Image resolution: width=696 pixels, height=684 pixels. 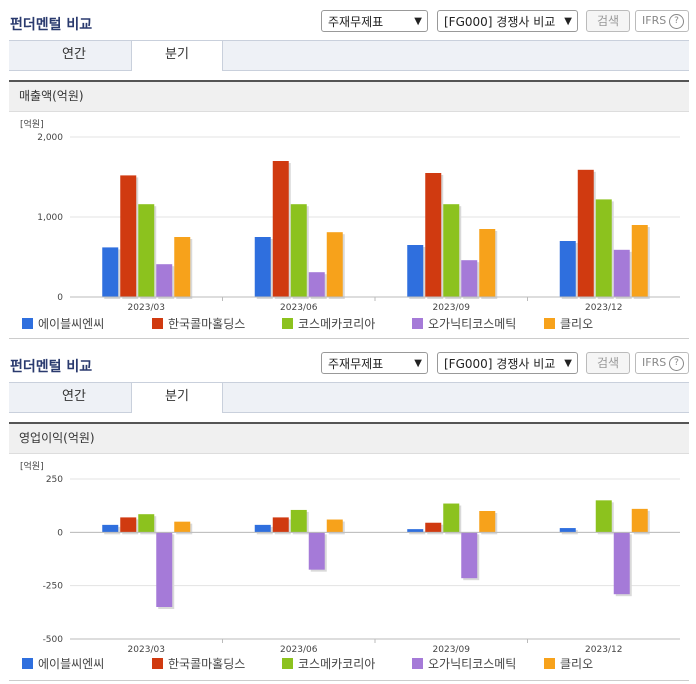 I want to click on y-tick-label: 0, so click(x=60, y=298).